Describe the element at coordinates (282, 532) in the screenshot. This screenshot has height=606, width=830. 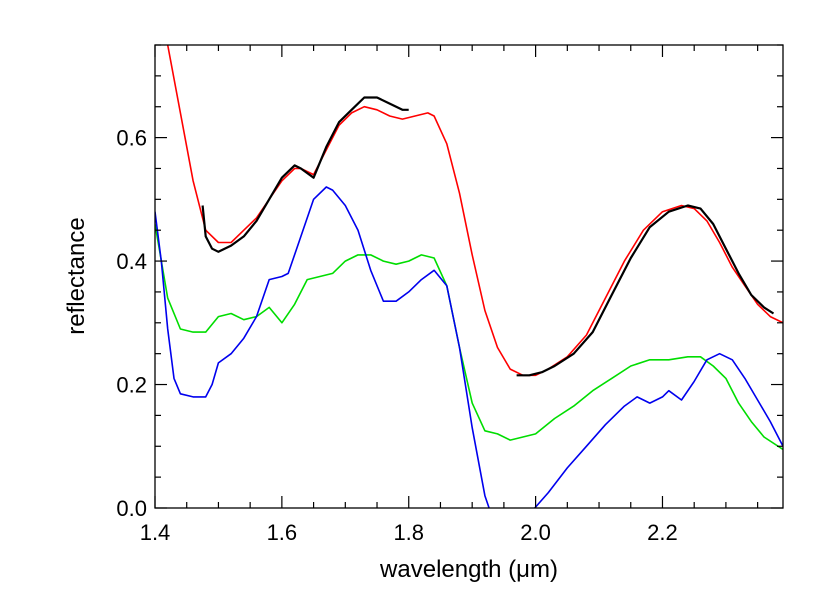
I see `x-tick-label: 1.6` at that location.